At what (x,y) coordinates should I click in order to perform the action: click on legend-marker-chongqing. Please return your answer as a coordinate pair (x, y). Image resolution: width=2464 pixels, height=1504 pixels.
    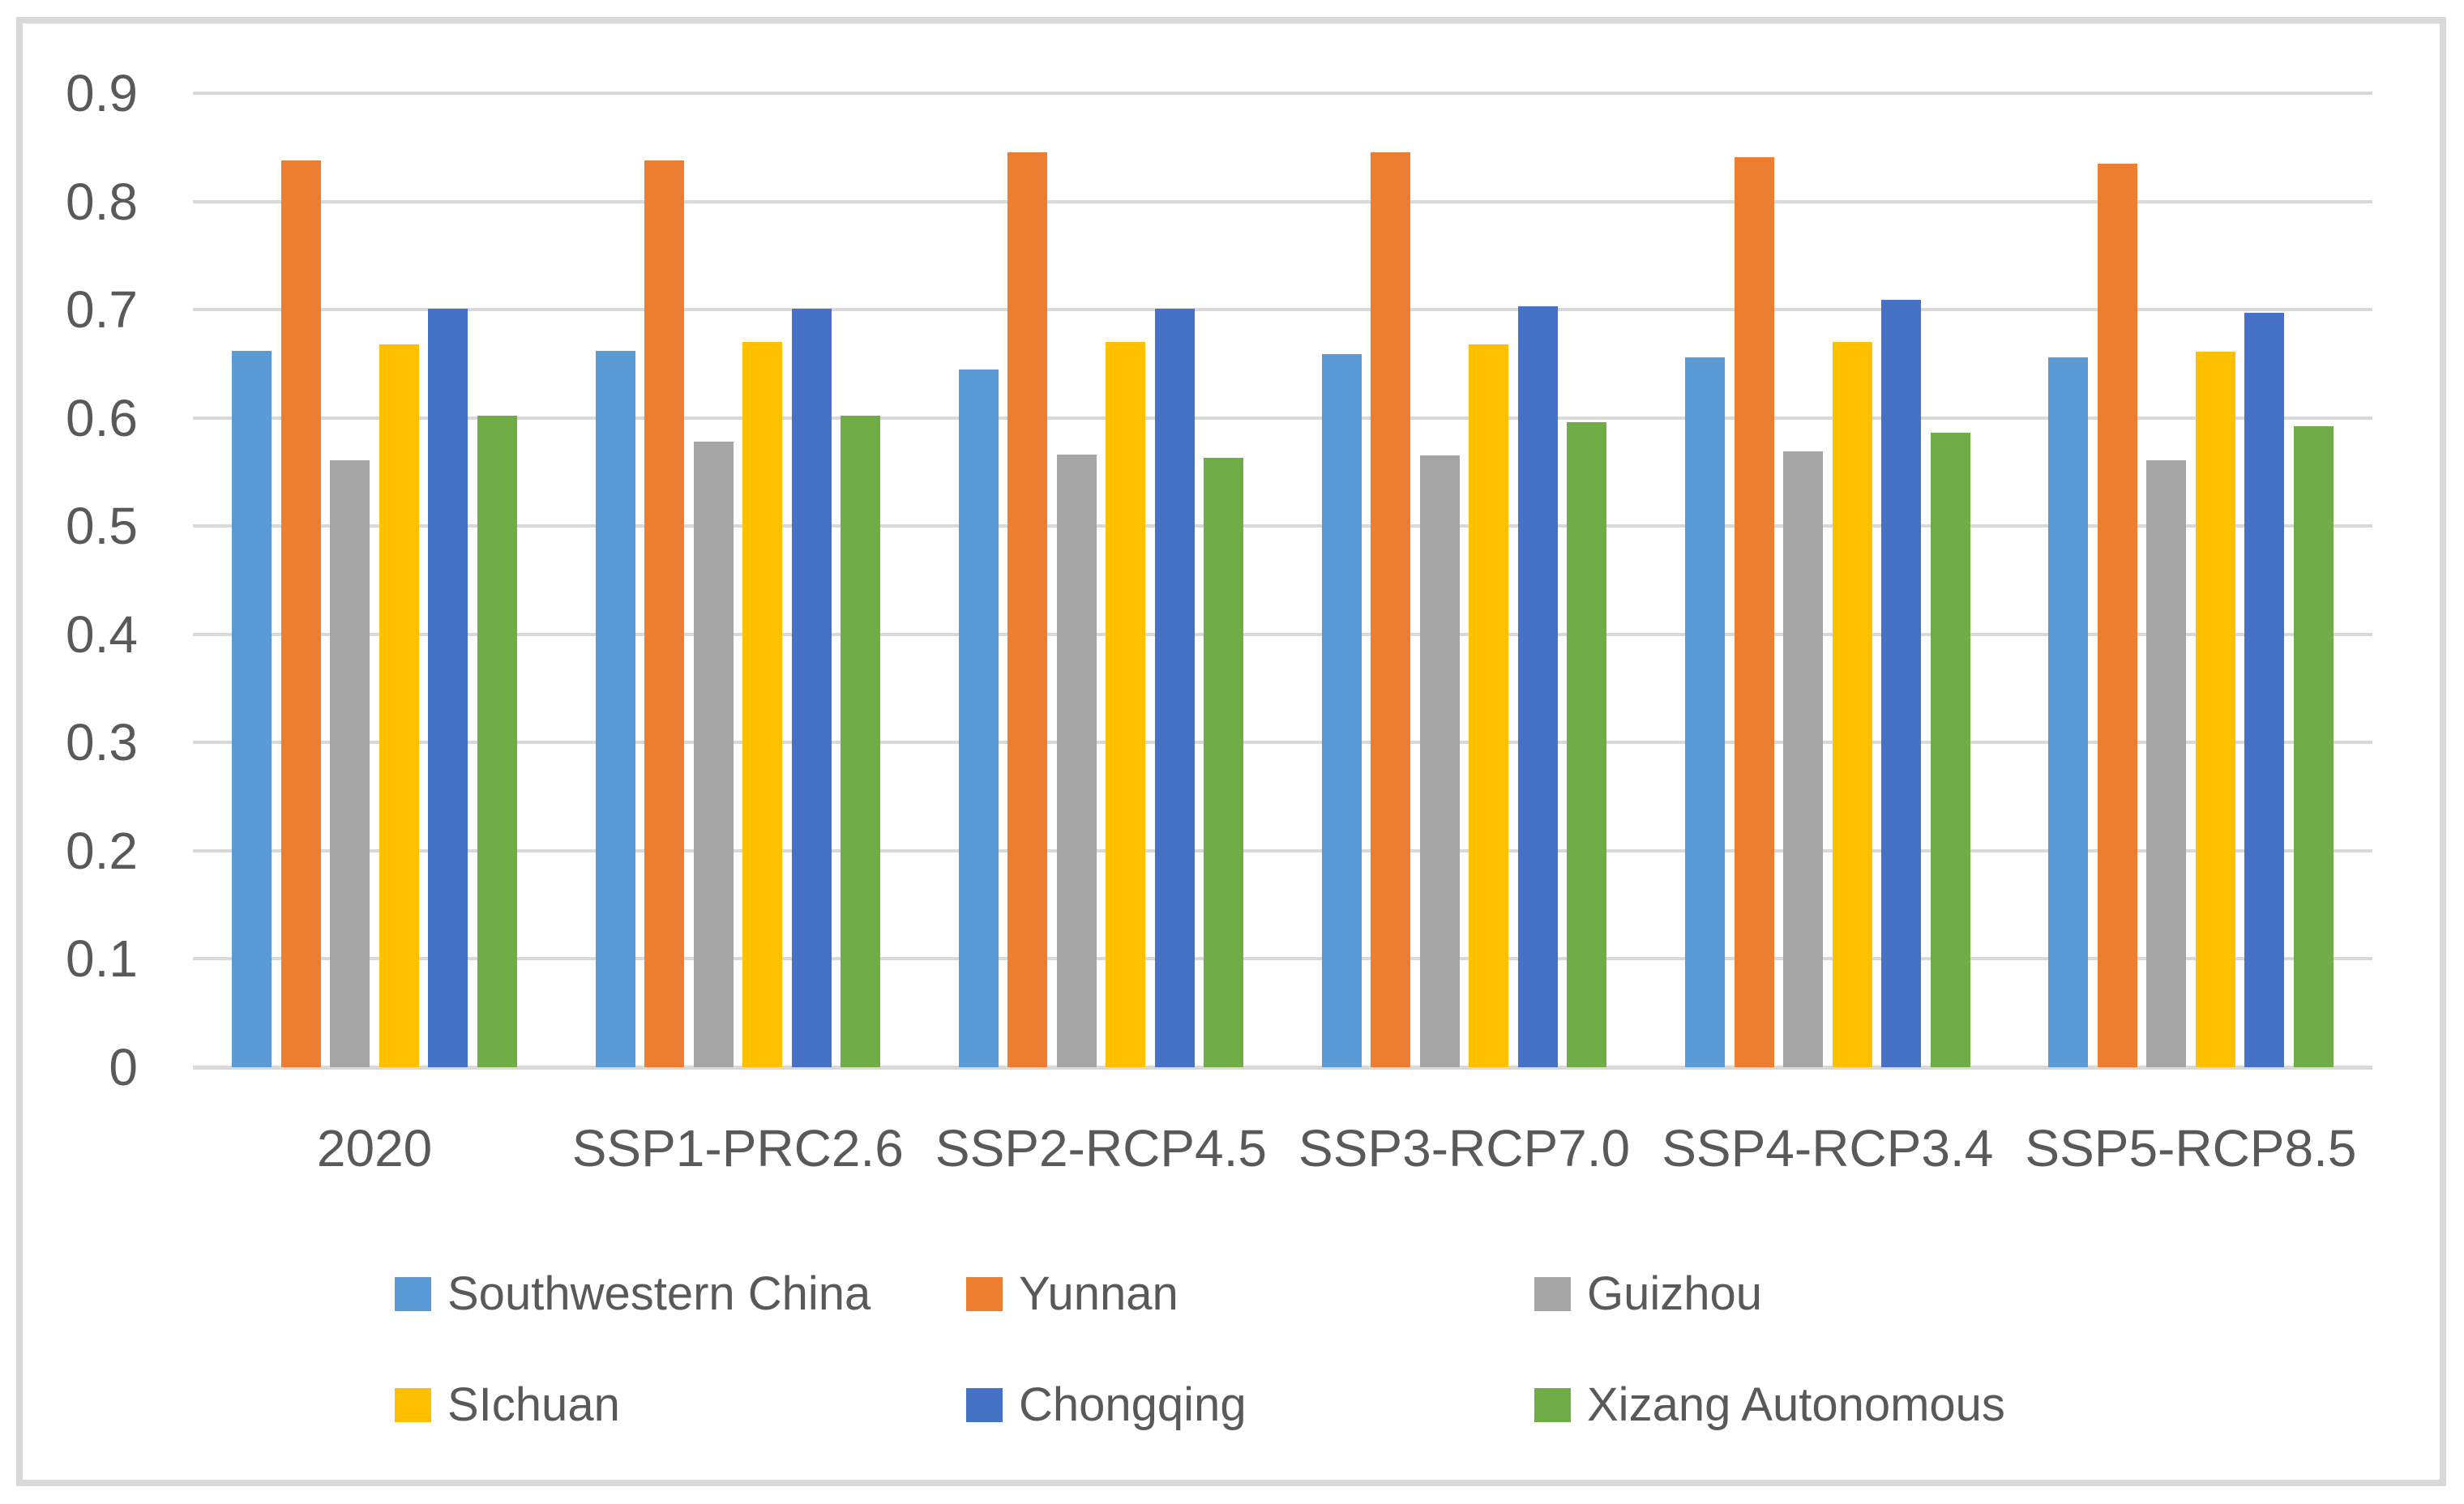
    Looking at the image, I should click on (984, 1405).